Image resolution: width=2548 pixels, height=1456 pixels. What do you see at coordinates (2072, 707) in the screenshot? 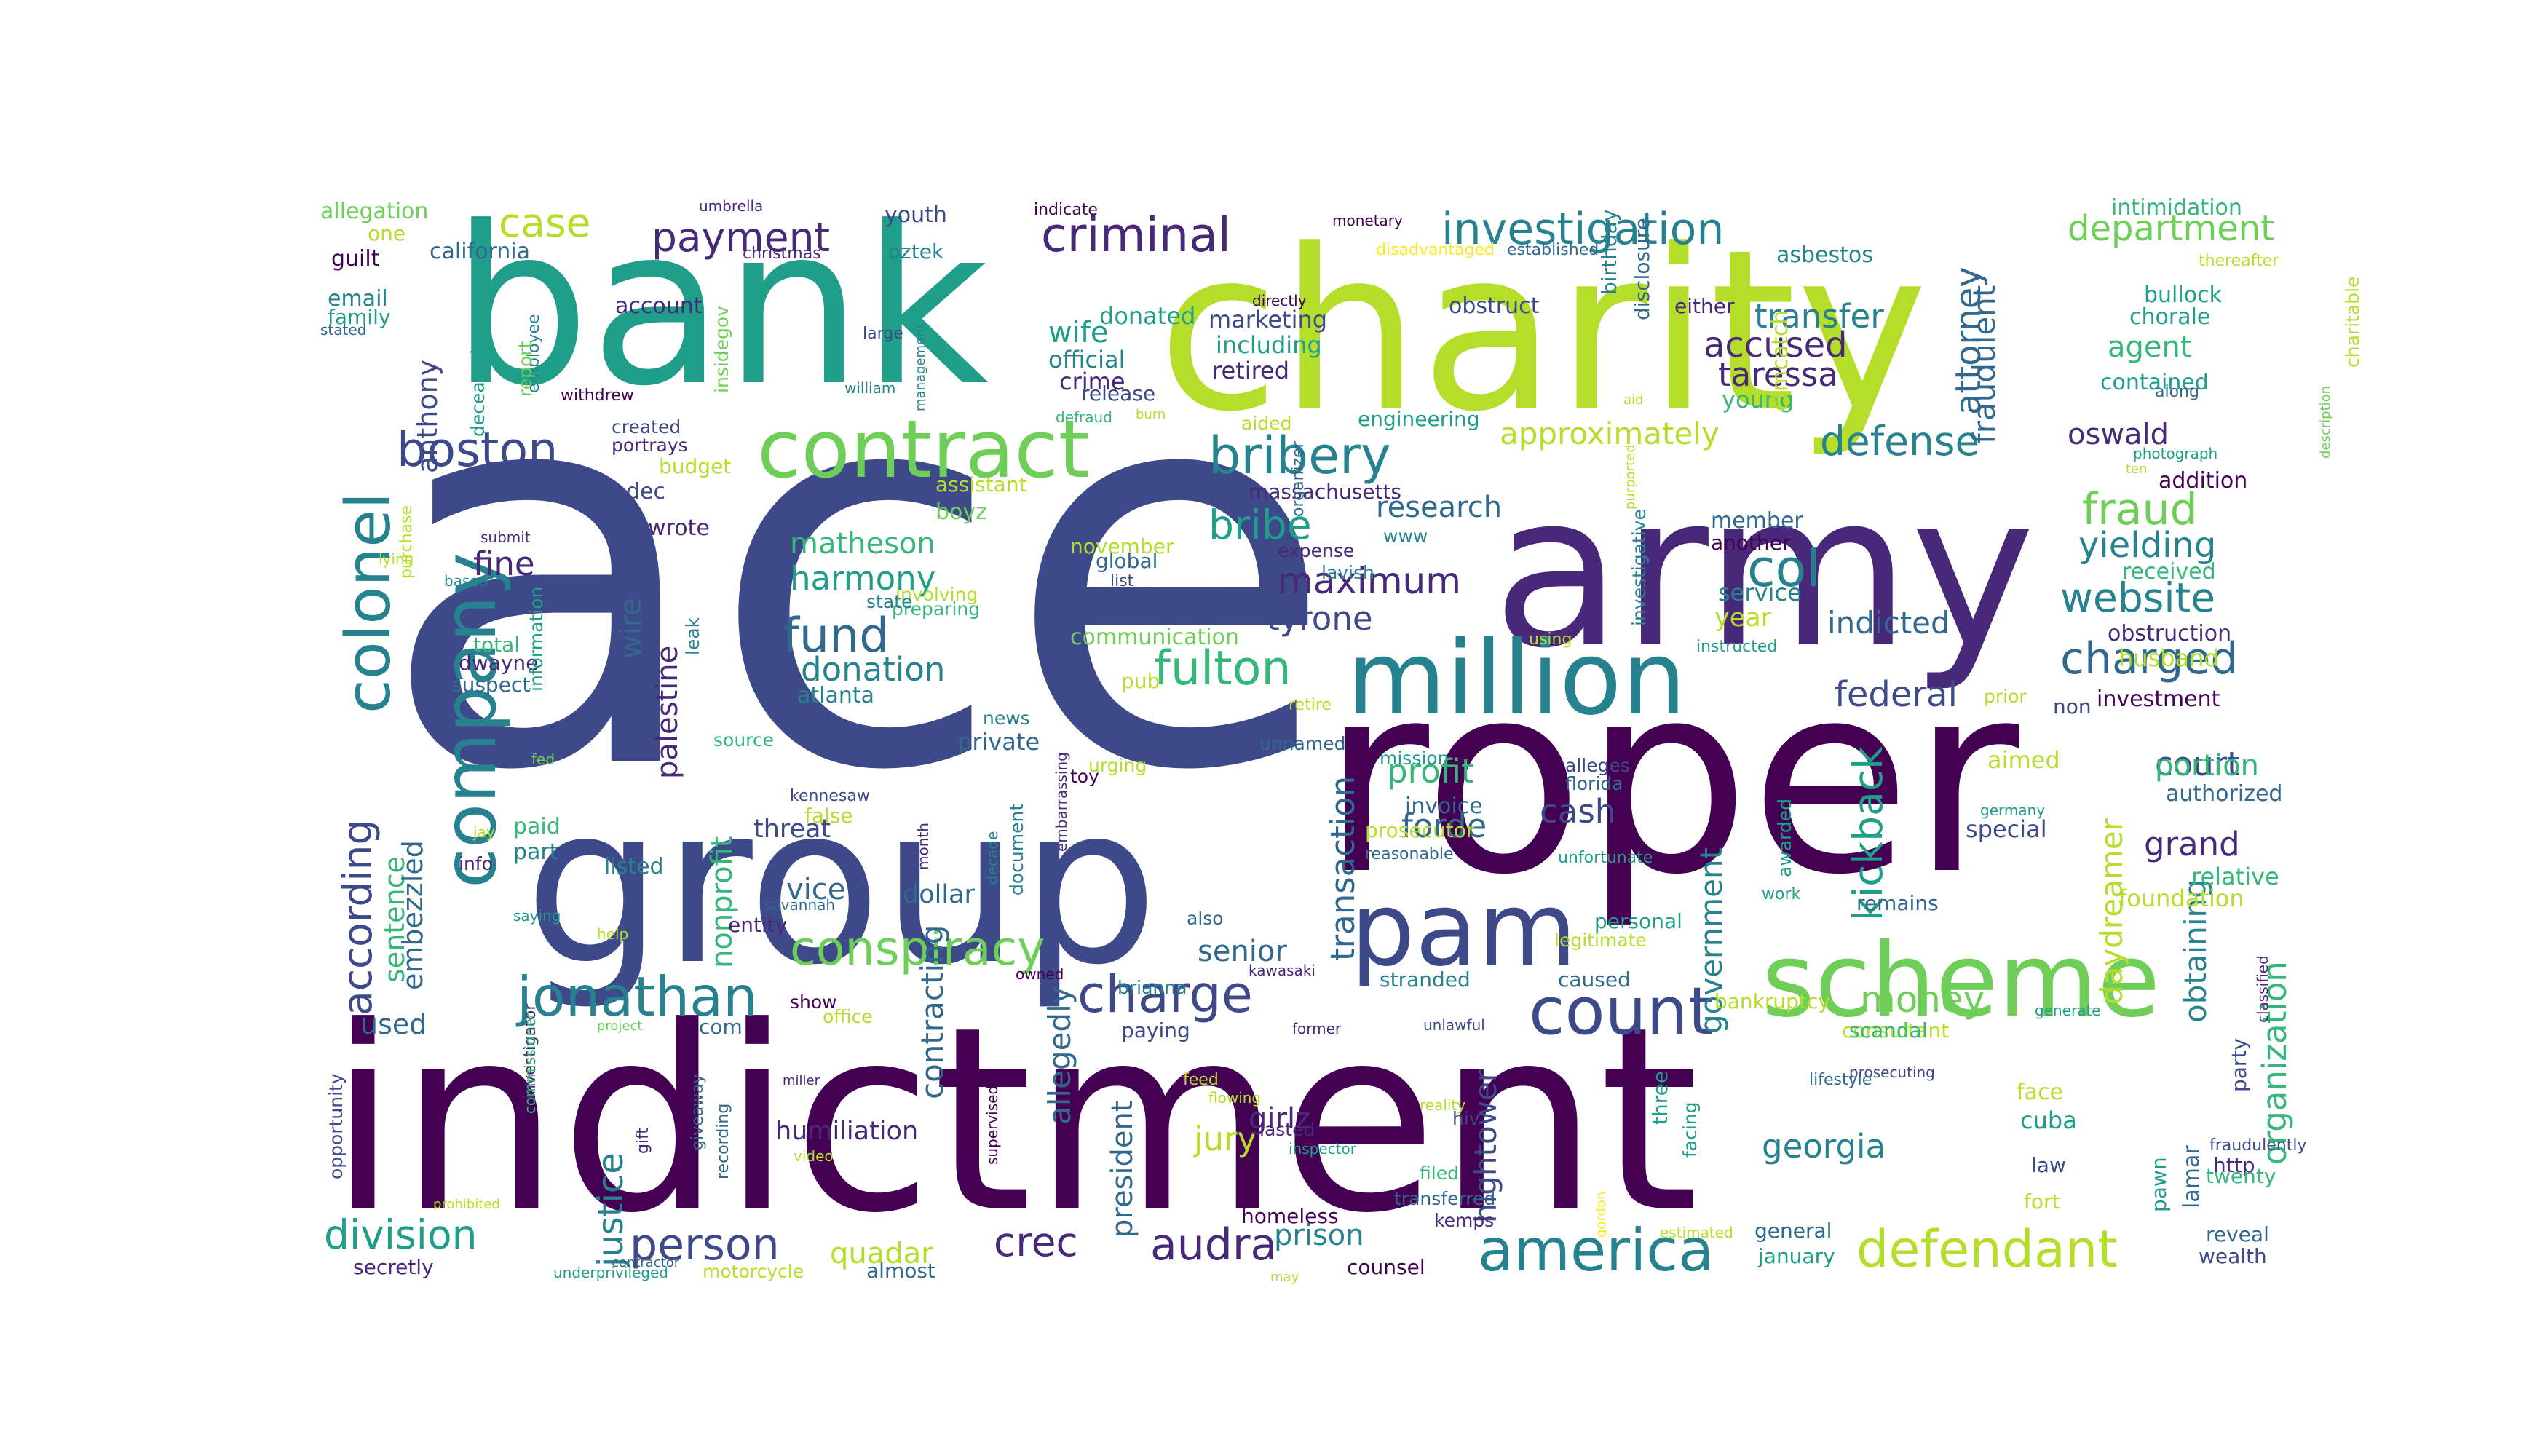
I see `word-non: non` at bounding box center [2072, 707].